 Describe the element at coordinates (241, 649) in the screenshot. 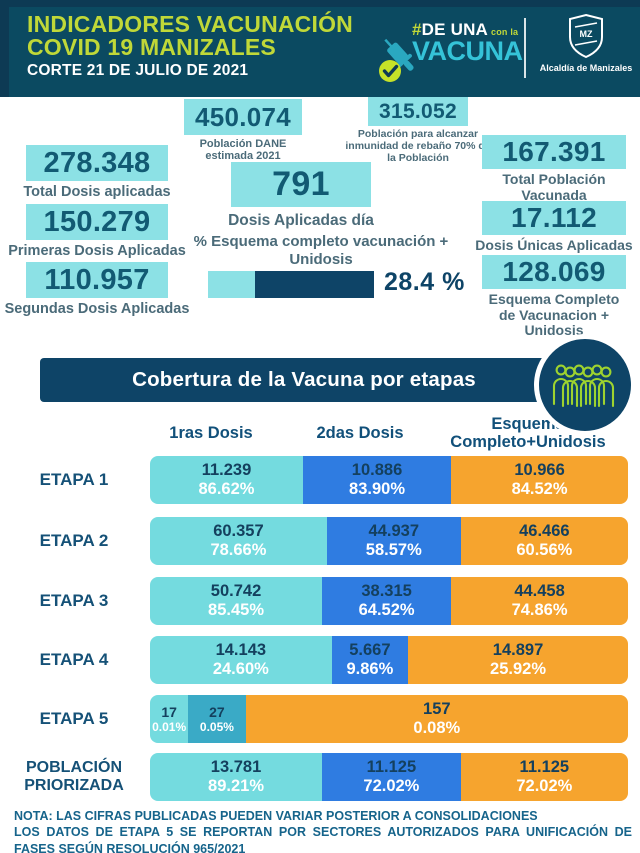

I see `segment-value: 14.143` at that location.